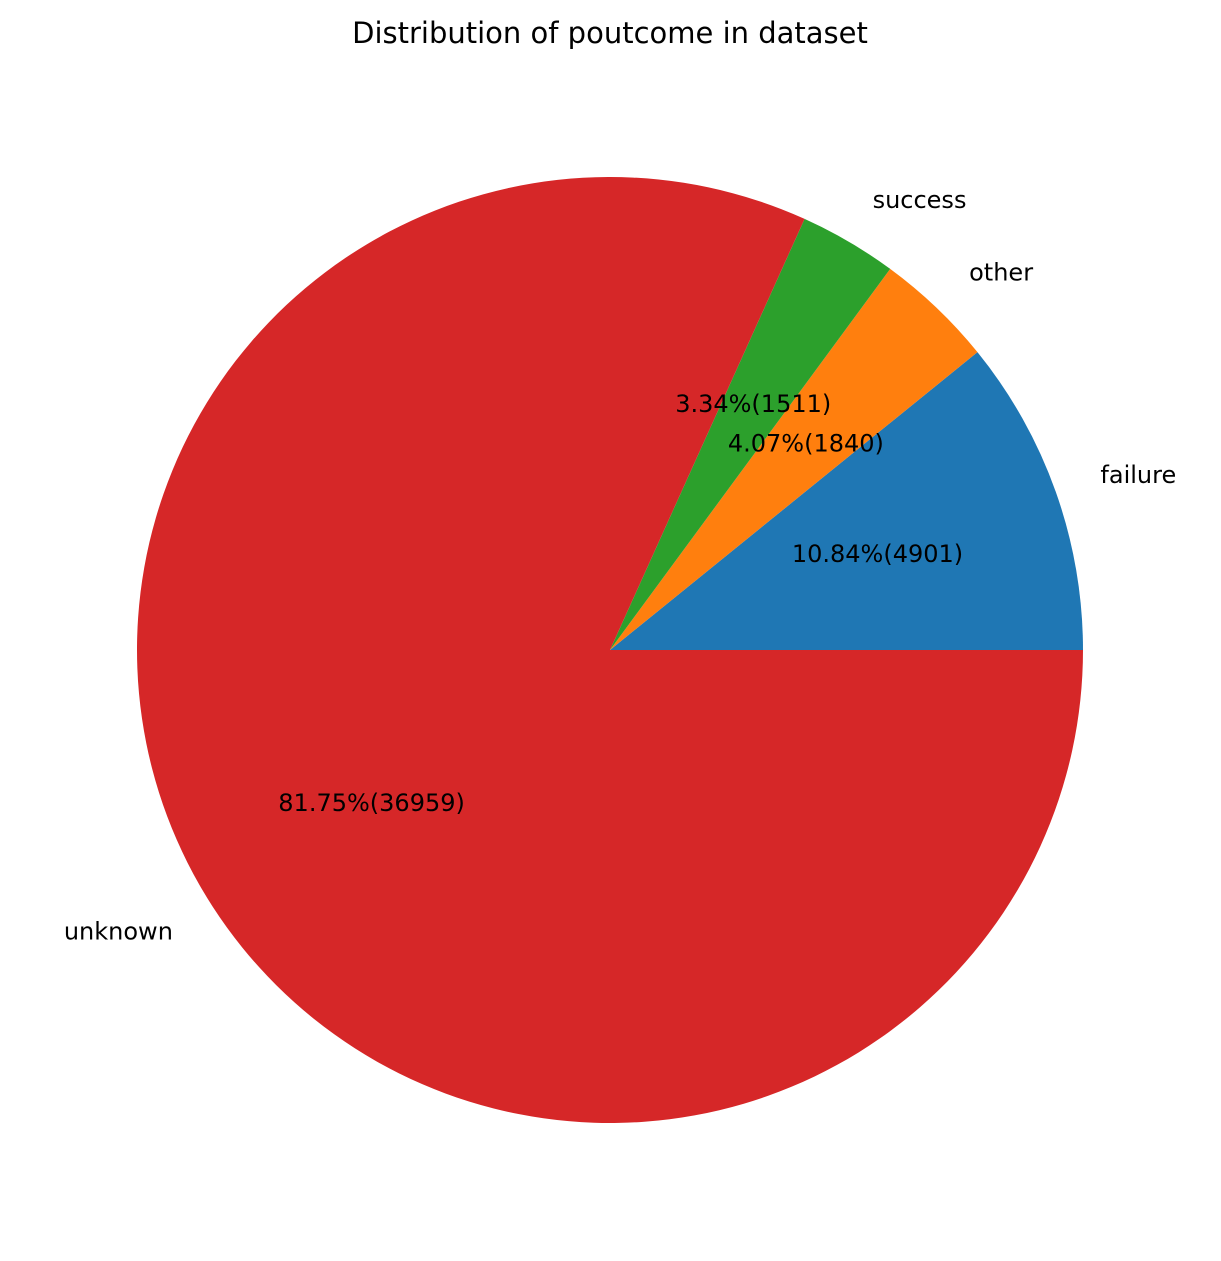 The image size is (1221, 1261). I want to click on slice-pct-label-other: 4.07%(1840), so click(806, 444).